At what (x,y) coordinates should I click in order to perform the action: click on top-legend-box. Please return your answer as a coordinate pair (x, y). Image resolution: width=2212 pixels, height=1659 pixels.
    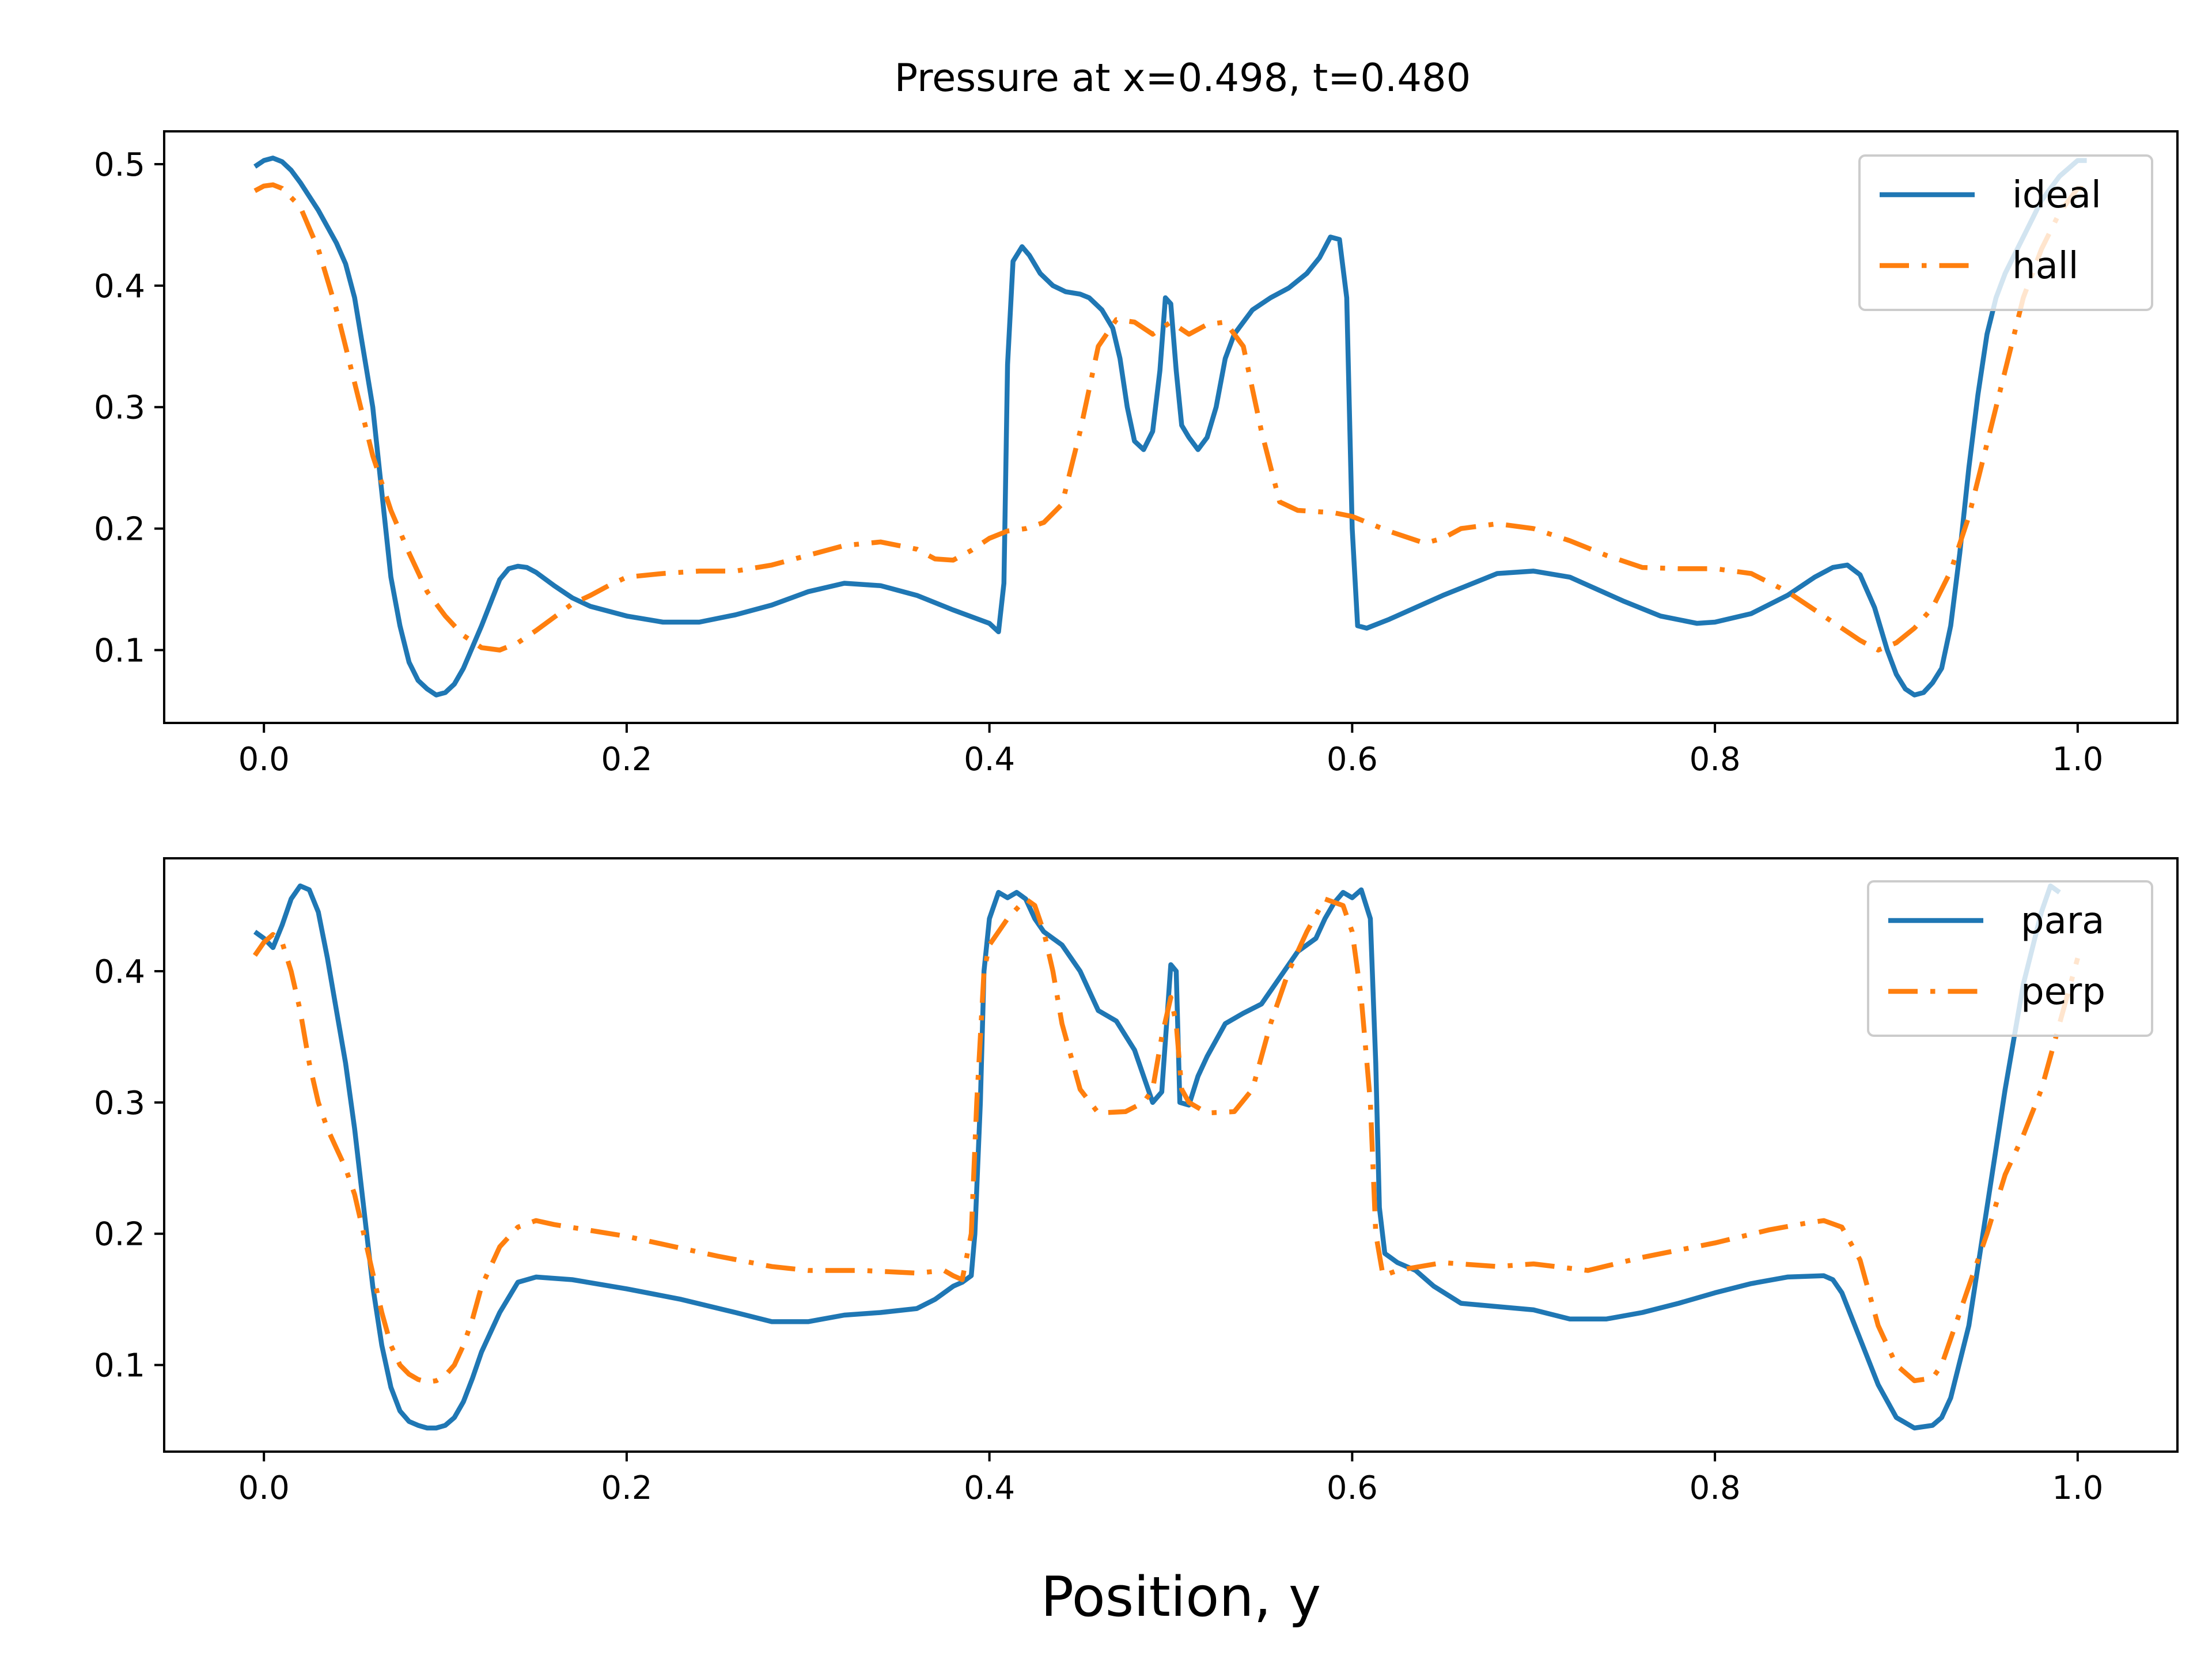
    Looking at the image, I should click on (2005, 232).